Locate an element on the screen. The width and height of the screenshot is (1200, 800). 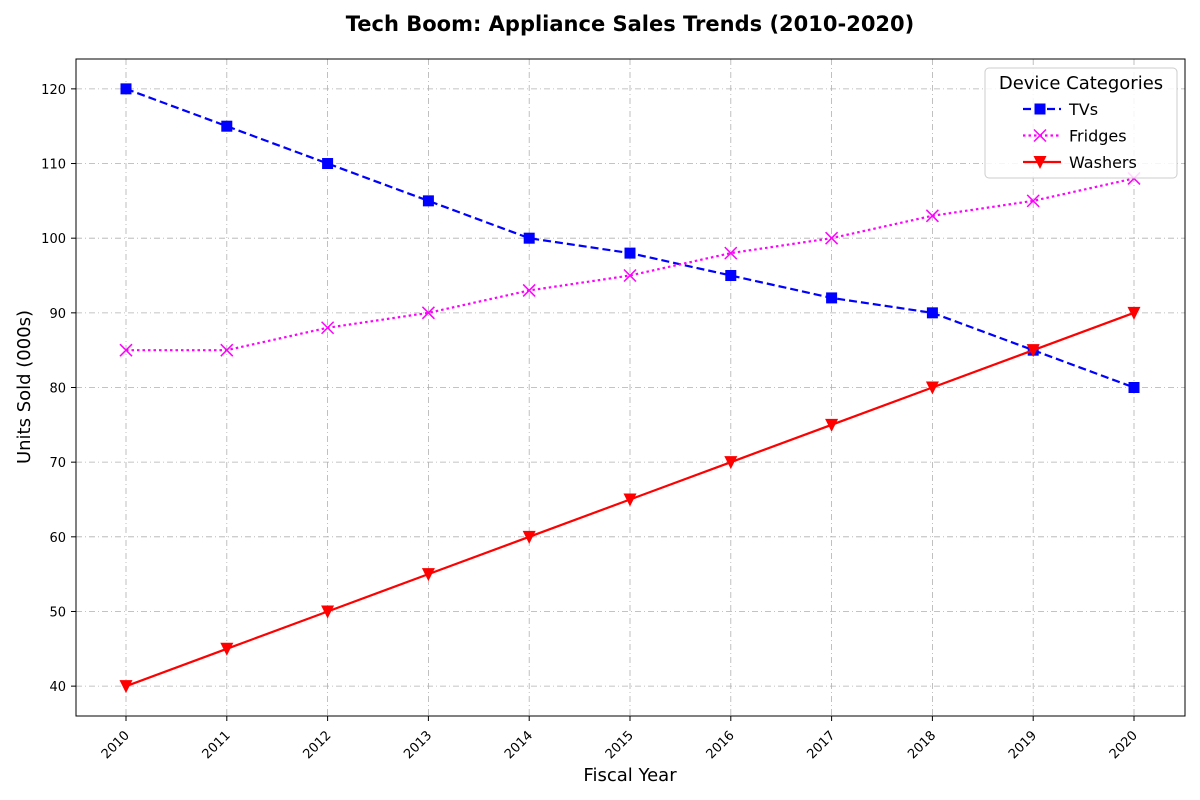
x-tick-label: 2018 is located at coordinates (922, 745).